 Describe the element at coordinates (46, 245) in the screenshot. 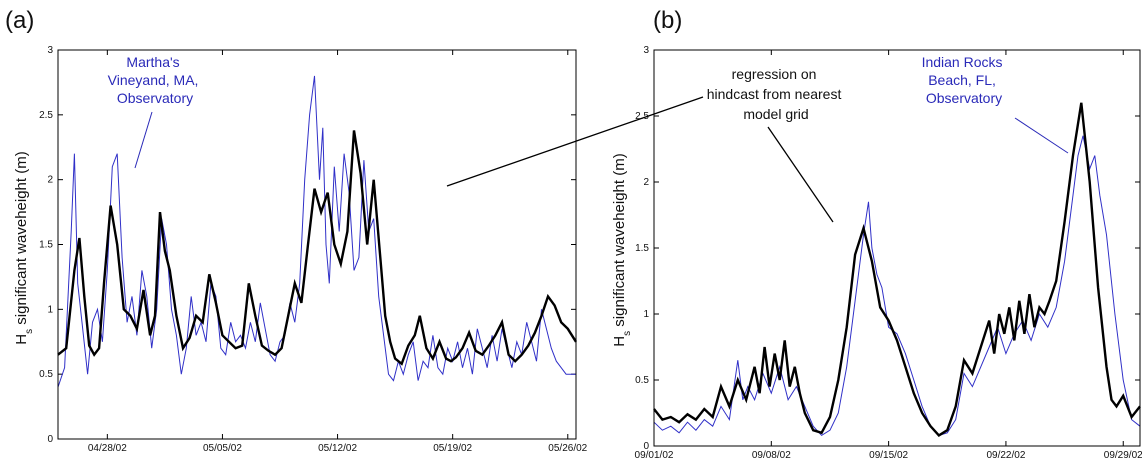

I see `panel-a-ytick-label: 1.5` at that location.